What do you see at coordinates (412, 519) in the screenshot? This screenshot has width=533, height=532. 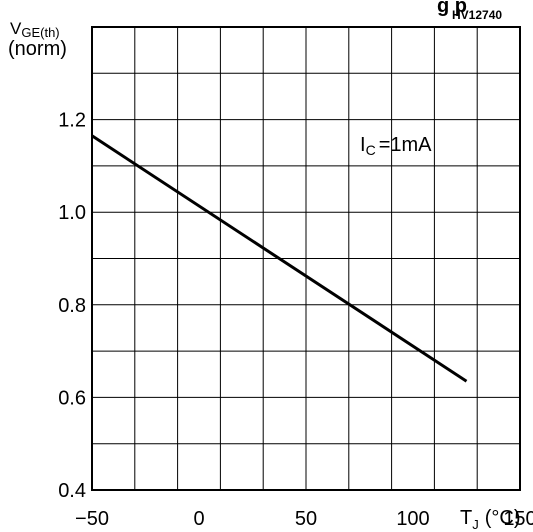 I see `x-tick-label: 100` at bounding box center [412, 519].